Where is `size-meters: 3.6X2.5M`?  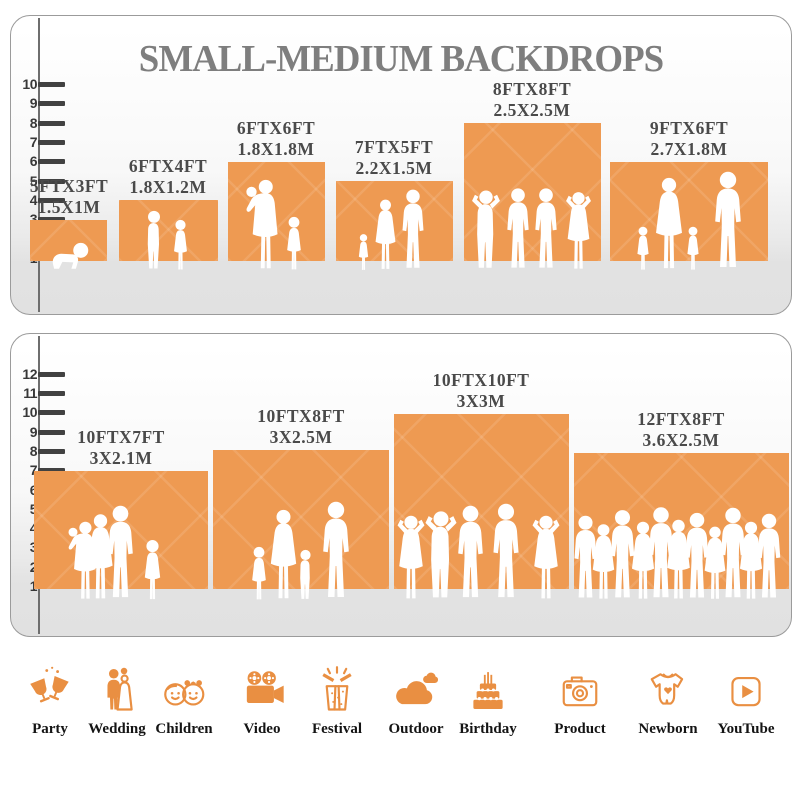 size-meters: 3.6X2.5M is located at coordinates (681, 440).